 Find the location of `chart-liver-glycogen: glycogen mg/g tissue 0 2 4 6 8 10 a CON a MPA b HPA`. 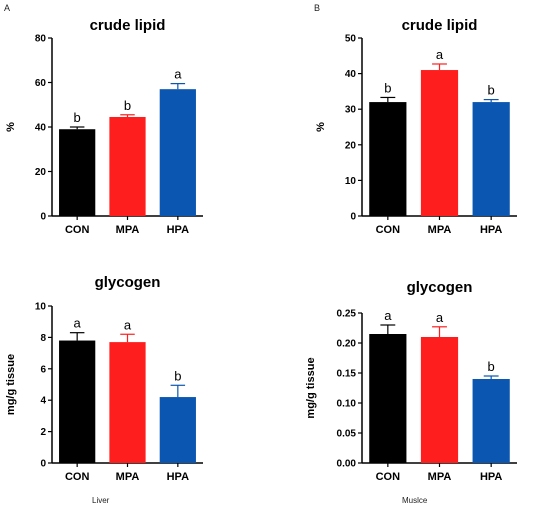

chart-liver-glycogen: glycogen mg/g tissue 0 2 4 6 8 10 a CON a MPA b HPA is located at coordinates (104, 378).